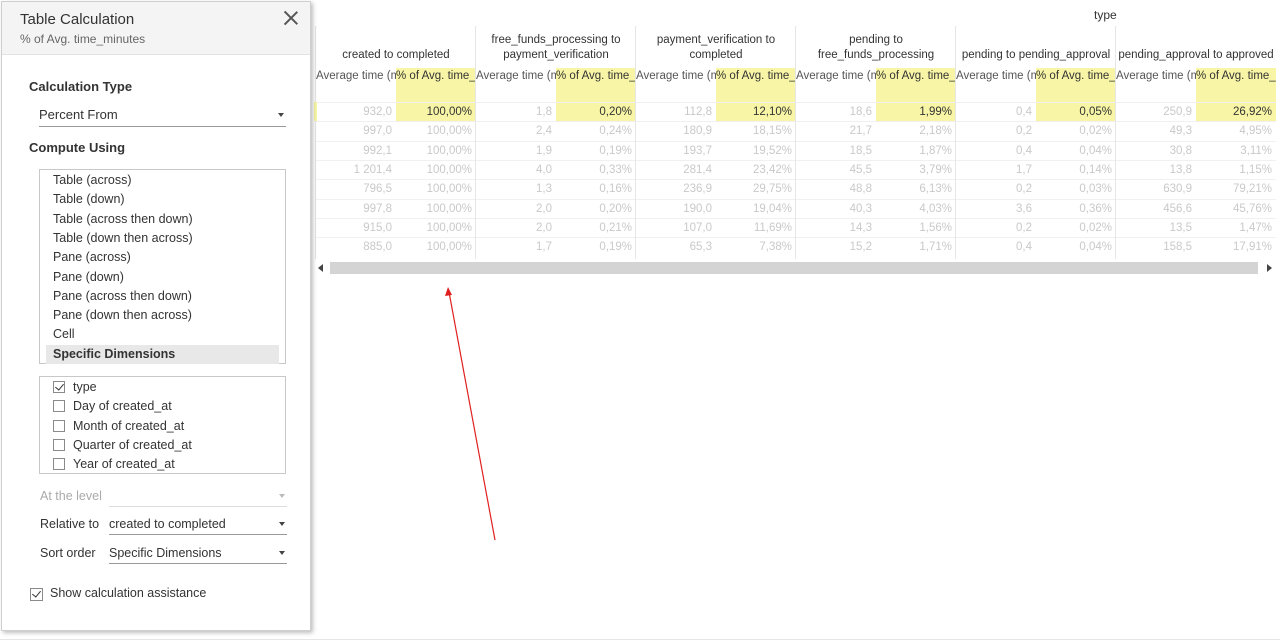 Image resolution: width=1280 pixels, height=643 pixels. What do you see at coordinates (756, 246) in the screenshot?
I see `percent-cell: 7,38%` at bounding box center [756, 246].